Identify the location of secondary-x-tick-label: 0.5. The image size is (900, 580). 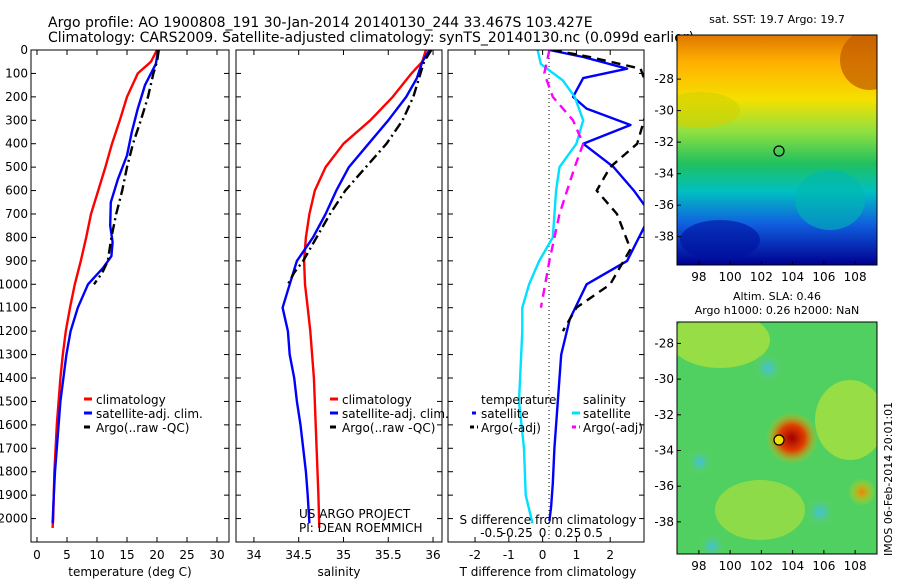
(593, 533).